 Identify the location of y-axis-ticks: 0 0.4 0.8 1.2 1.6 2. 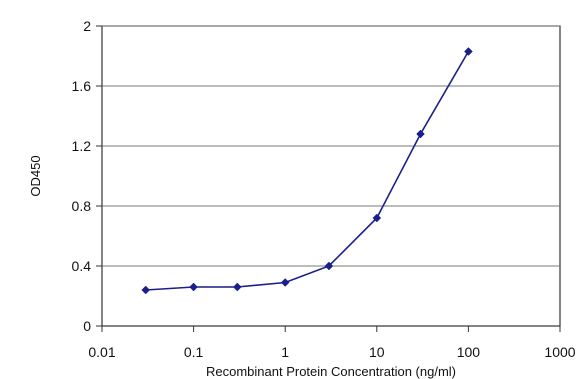
(87, 176).